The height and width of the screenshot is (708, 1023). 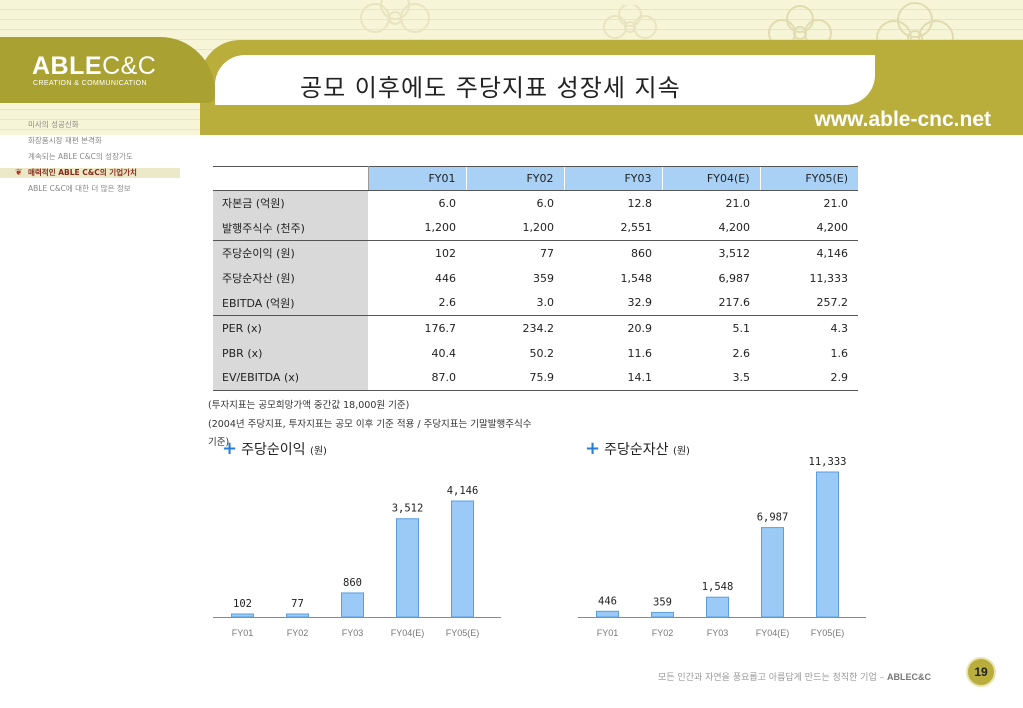 What do you see at coordinates (809, 378) in the screenshot?
I see `table-cell: 2.9` at bounding box center [809, 378].